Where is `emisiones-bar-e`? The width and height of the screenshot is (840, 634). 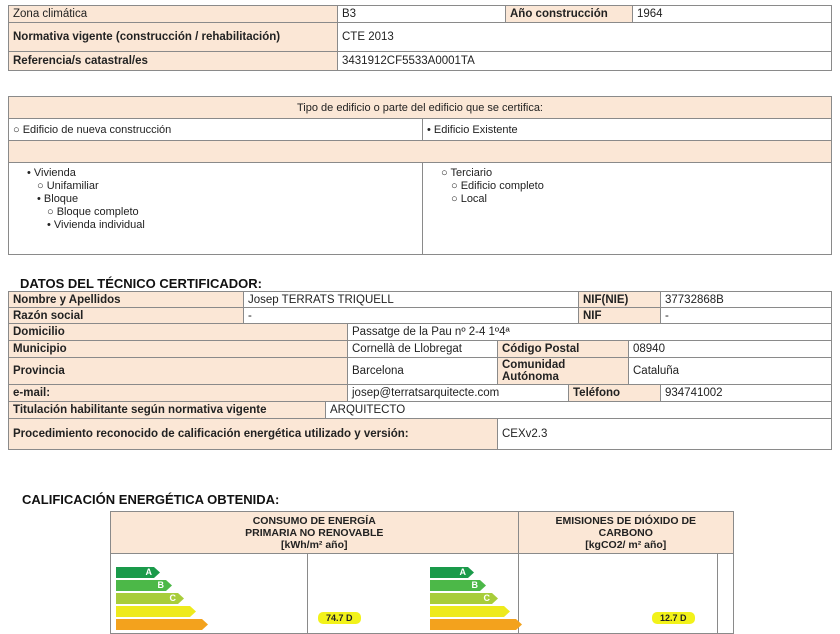 emisiones-bar-e is located at coordinates (476, 624).